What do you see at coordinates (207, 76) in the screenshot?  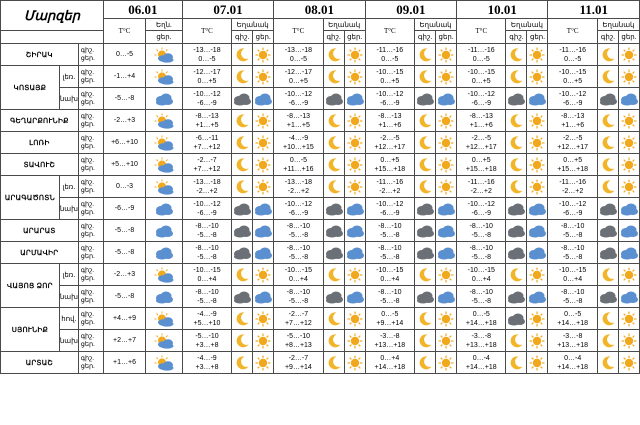 I see `temperature-cell: -12…-17 0…+5` at bounding box center [207, 76].